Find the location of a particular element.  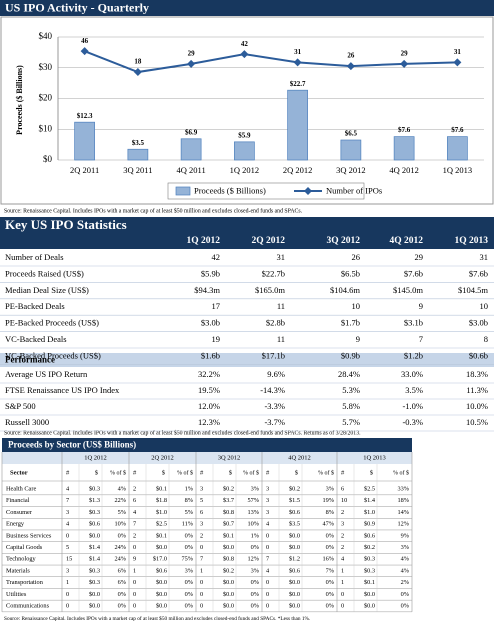

sector-share: 22% is located at coordinates (120, 500).